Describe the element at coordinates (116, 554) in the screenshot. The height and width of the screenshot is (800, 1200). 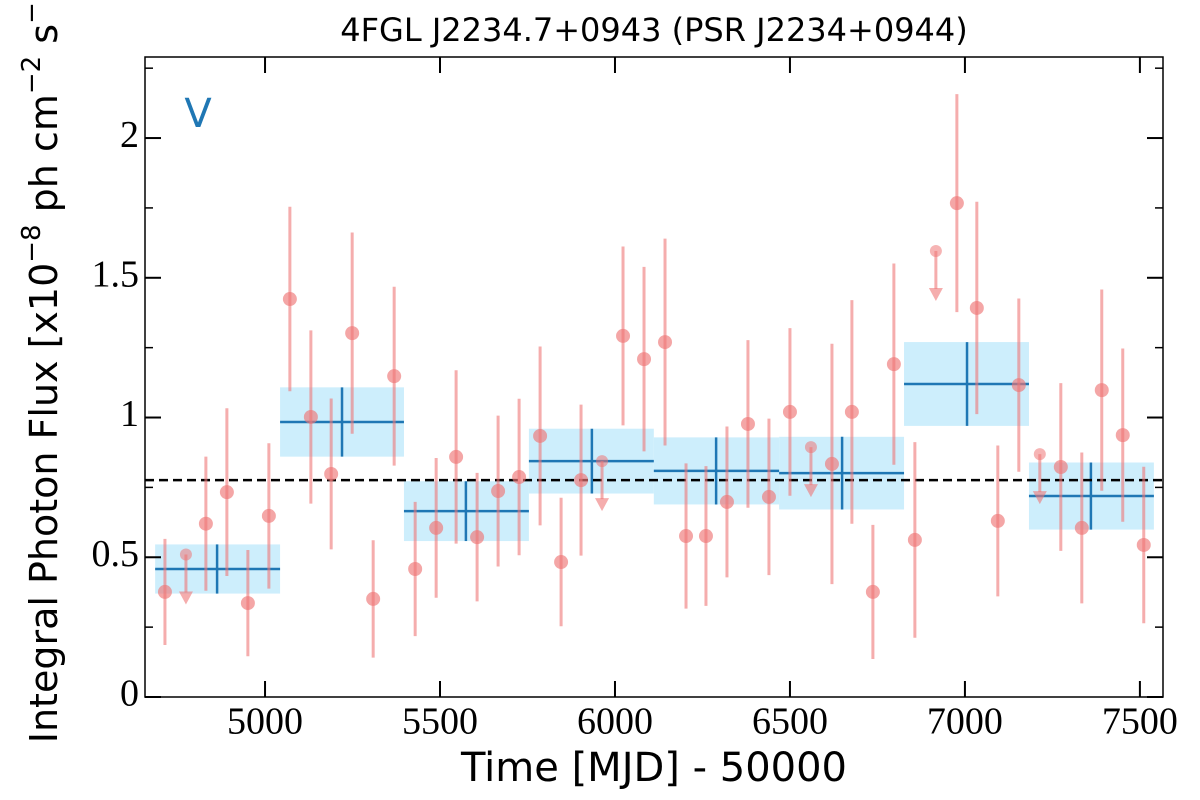
I see `y-tick-label: 0.5` at that location.